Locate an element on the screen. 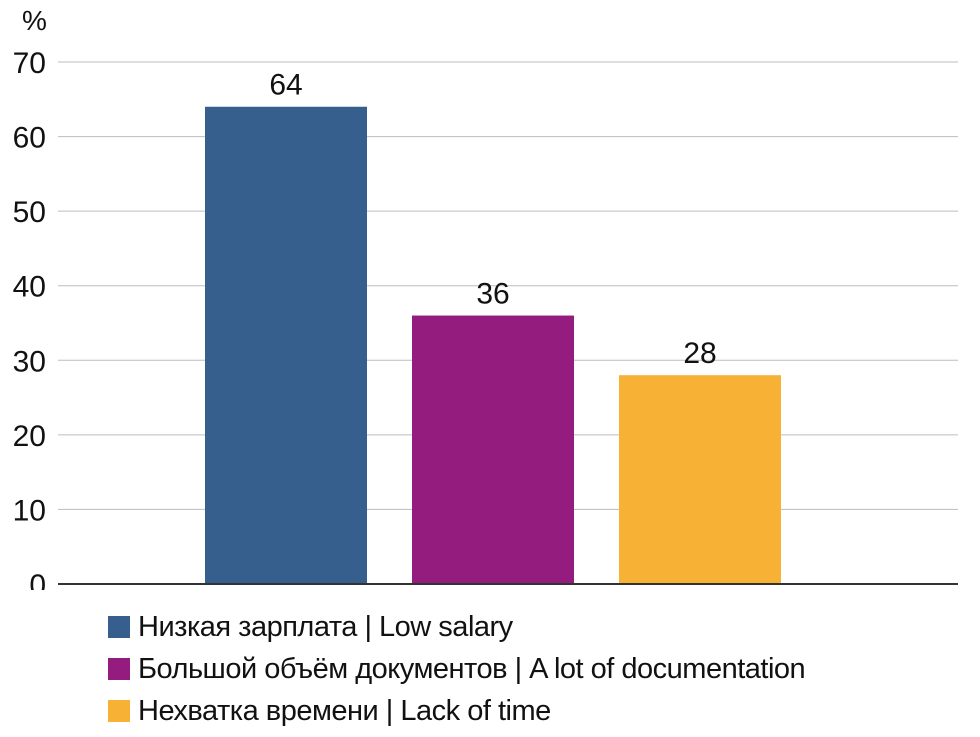 This screenshot has width=980, height=737. y-tick-label: 50 is located at coordinates (29, 212).